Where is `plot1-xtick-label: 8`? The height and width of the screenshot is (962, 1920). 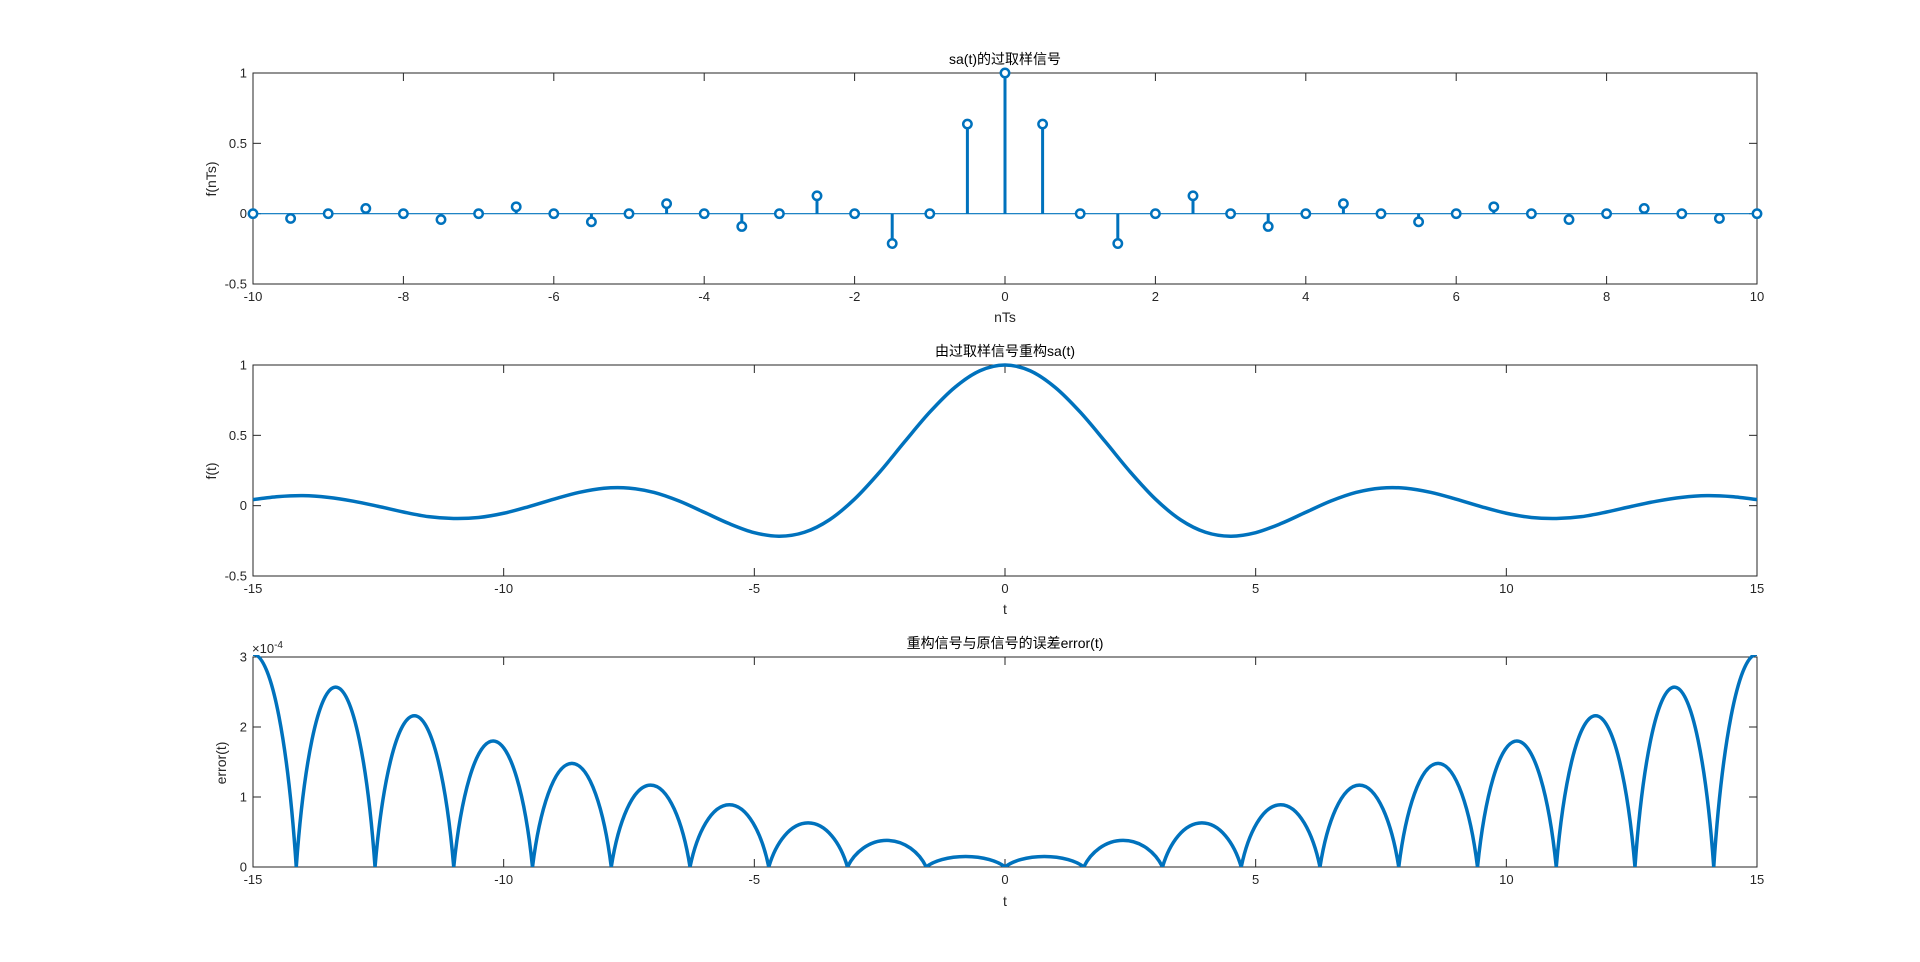
plot1-xtick-label: 8 is located at coordinates (1606, 296).